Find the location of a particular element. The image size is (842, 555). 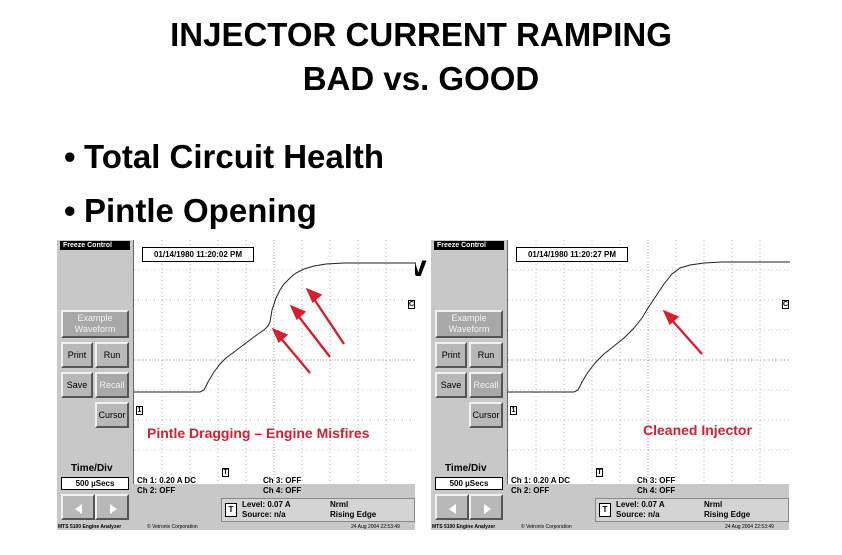

bullet-text: Total Circuit Health is located at coordinates (234, 156).